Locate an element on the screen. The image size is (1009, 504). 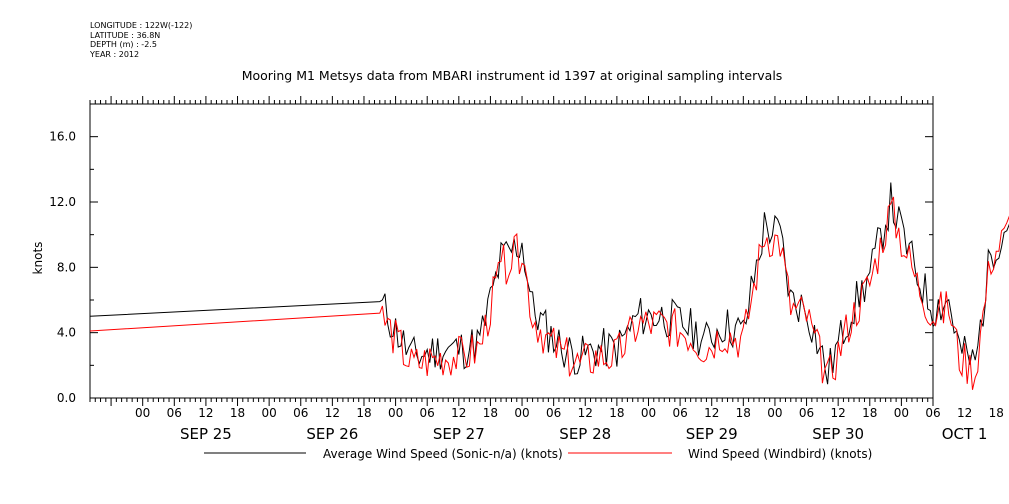
legend-label-windbird: Wind Speed (Windbird) (knots) is located at coordinates (780, 454).